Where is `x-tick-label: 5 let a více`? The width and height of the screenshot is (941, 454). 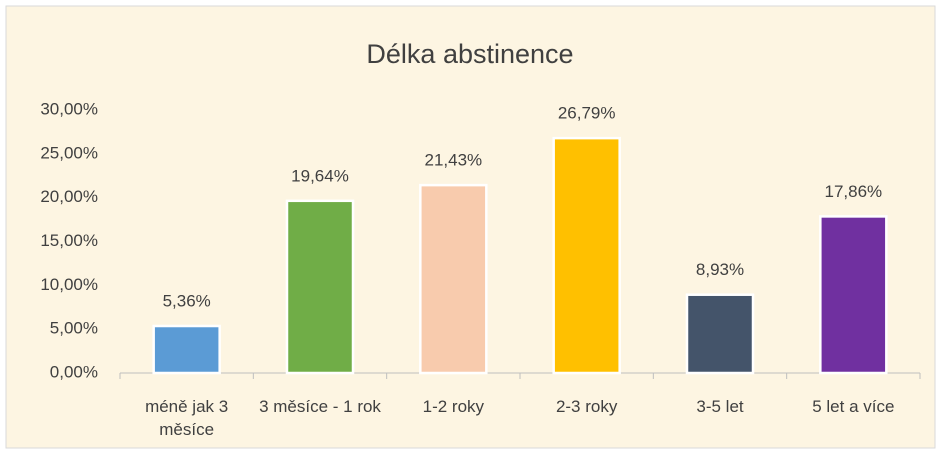
x-tick-label: 5 let a více is located at coordinates (853, 406).